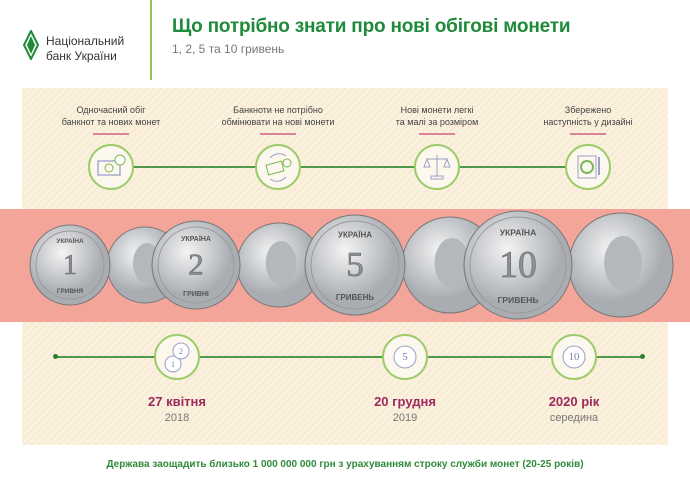  Describe the element at coordinates (81, 56) in the screenshot. I see `logo-line2: банк України` at that location.